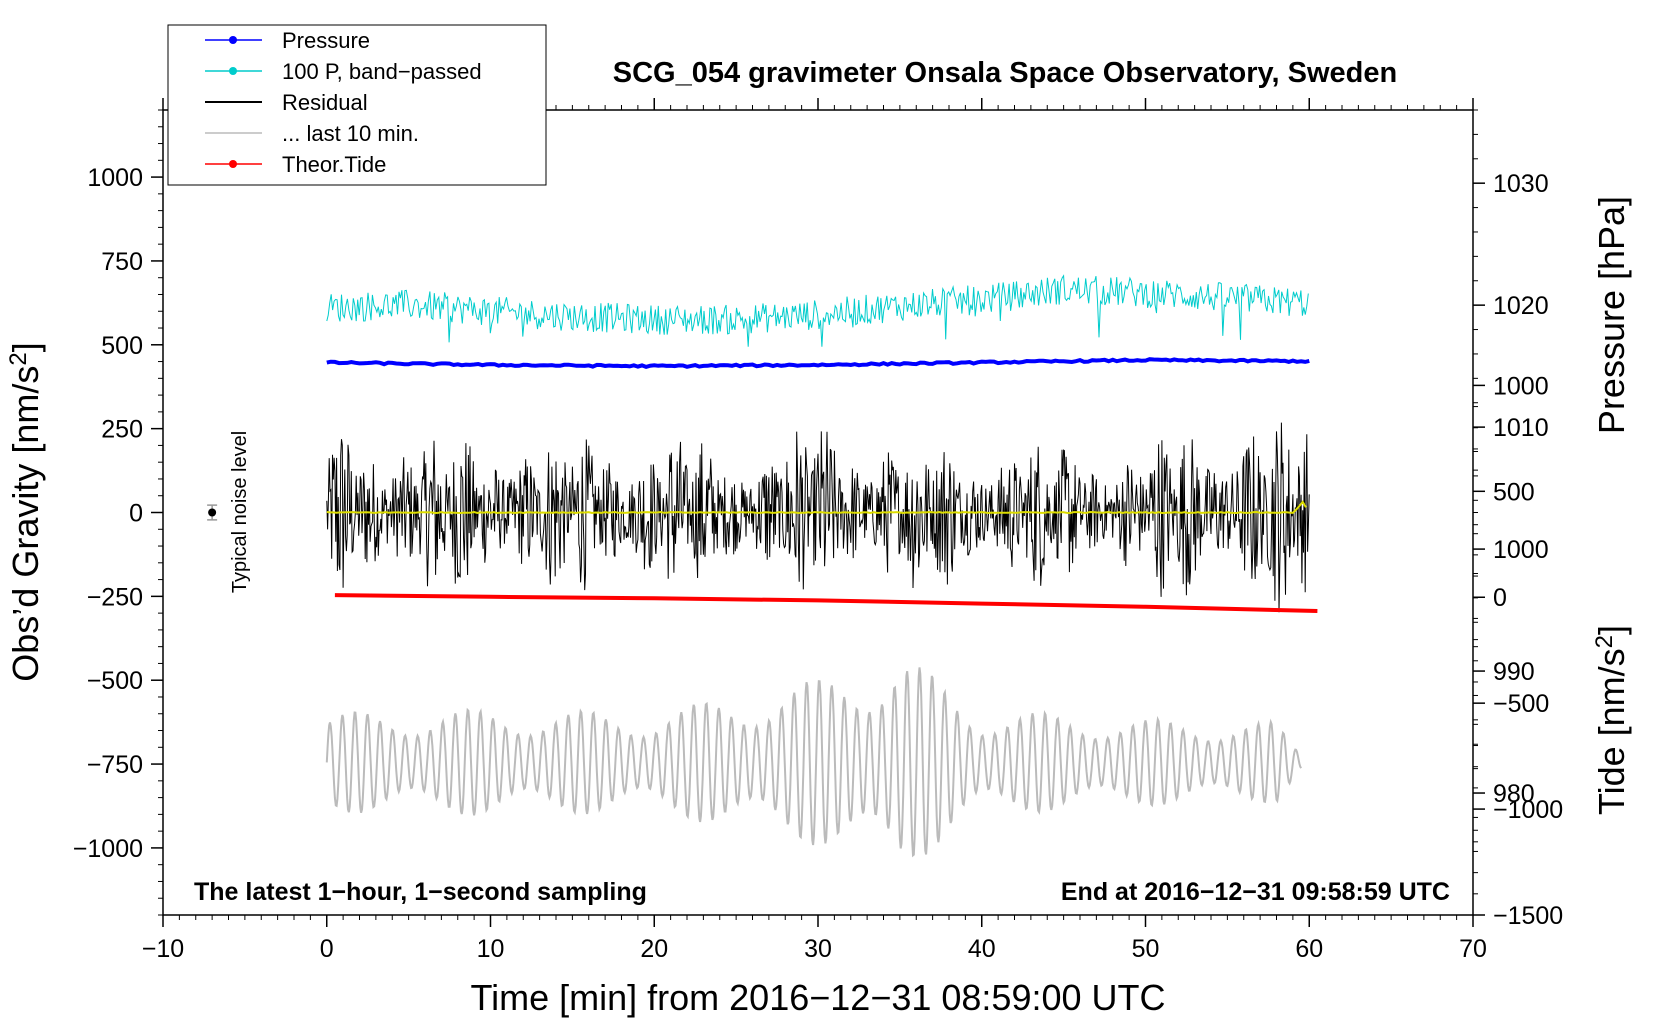 The image size is (1660, 1020). What do you see at coordinates (982, 949) in the screenshot?
I see `x-tick-label: 40` at bounding box center [982, 949].